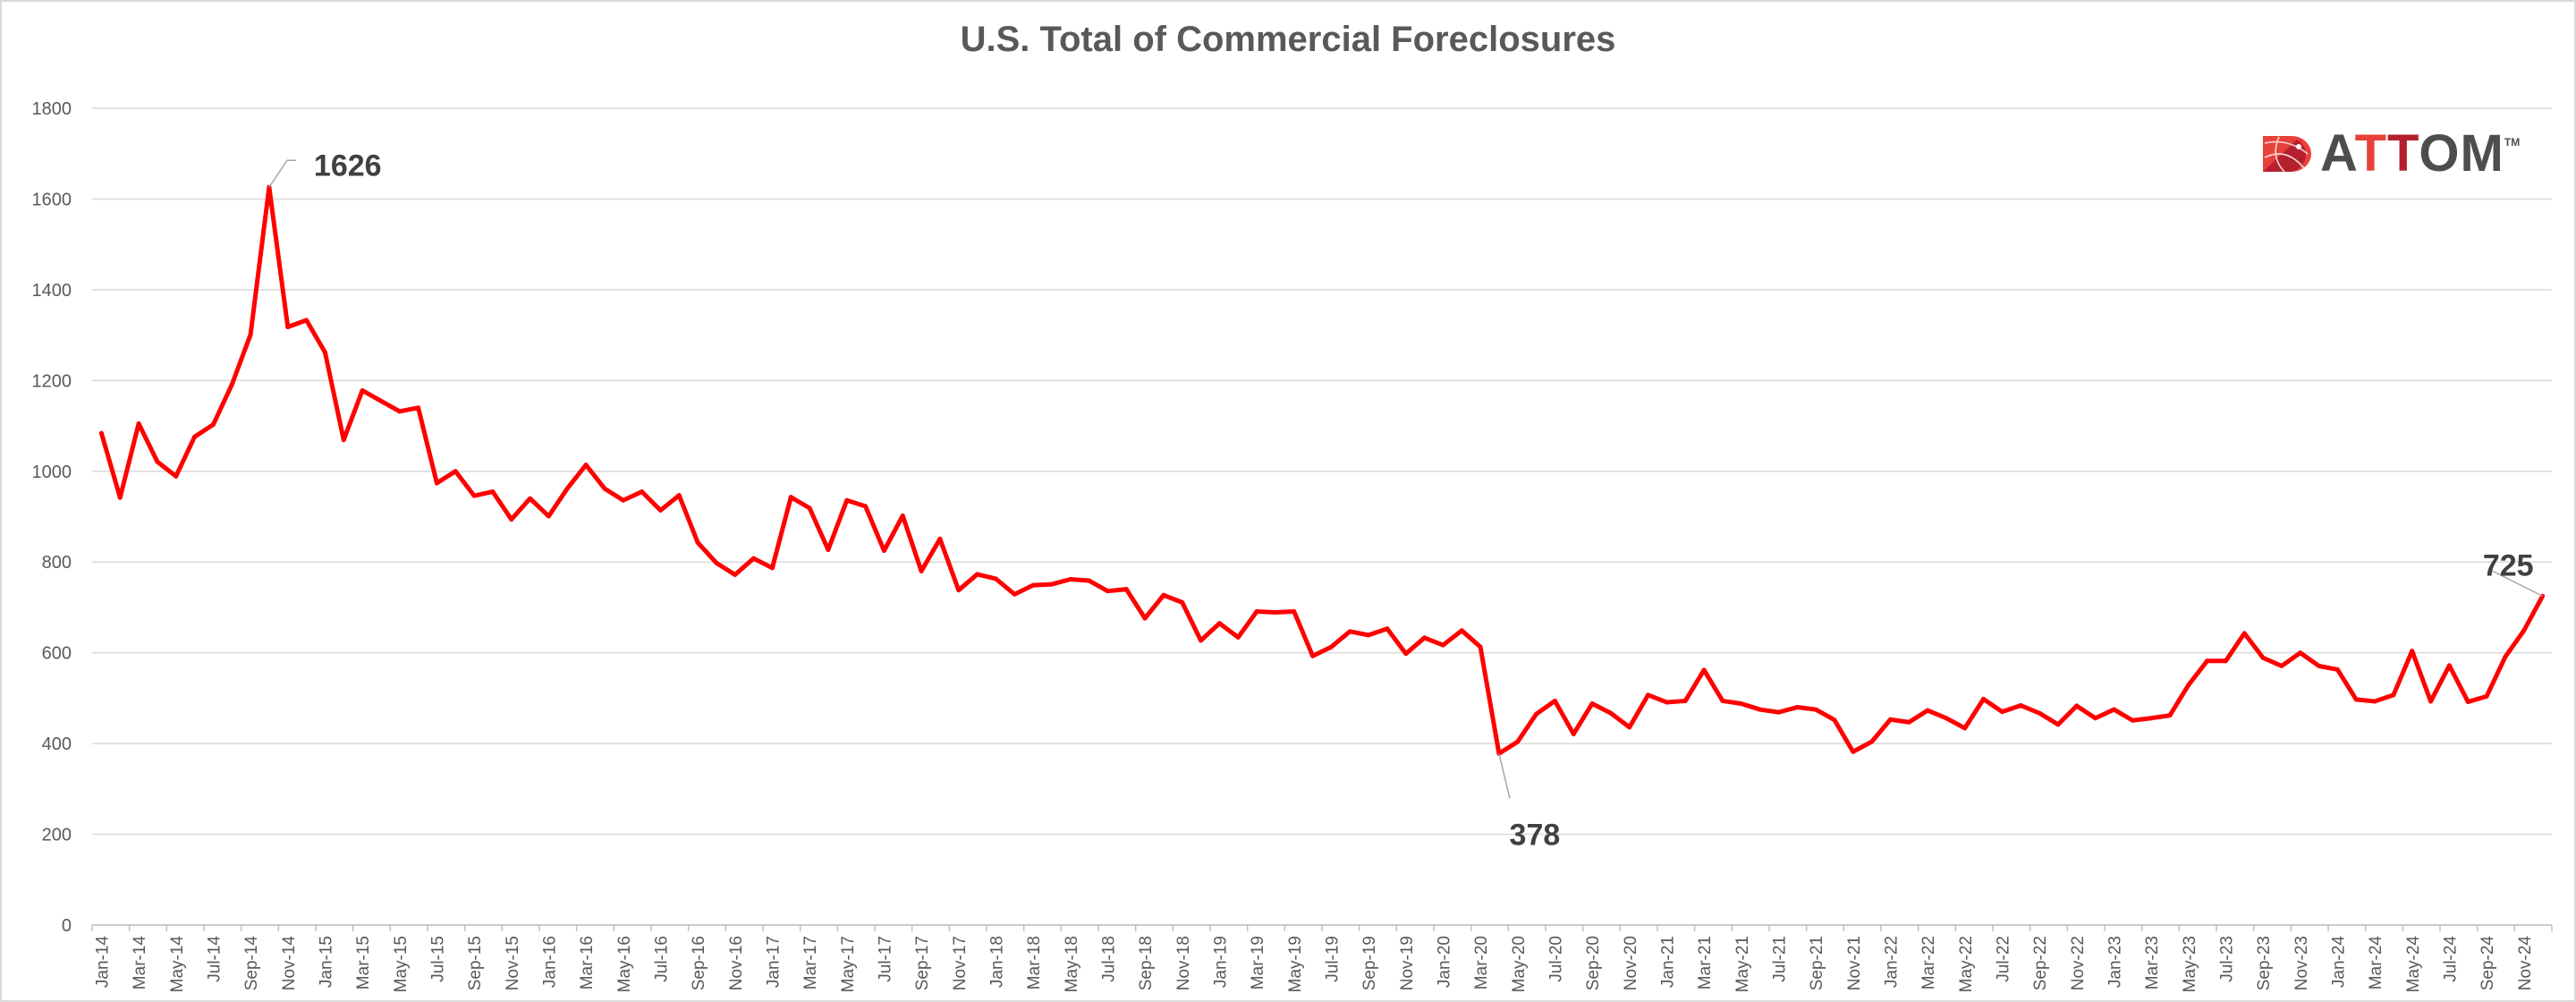  Describe the element at coordinates (52, 109) in the screenshot. I see `y-tick-label: 1800` at that location.